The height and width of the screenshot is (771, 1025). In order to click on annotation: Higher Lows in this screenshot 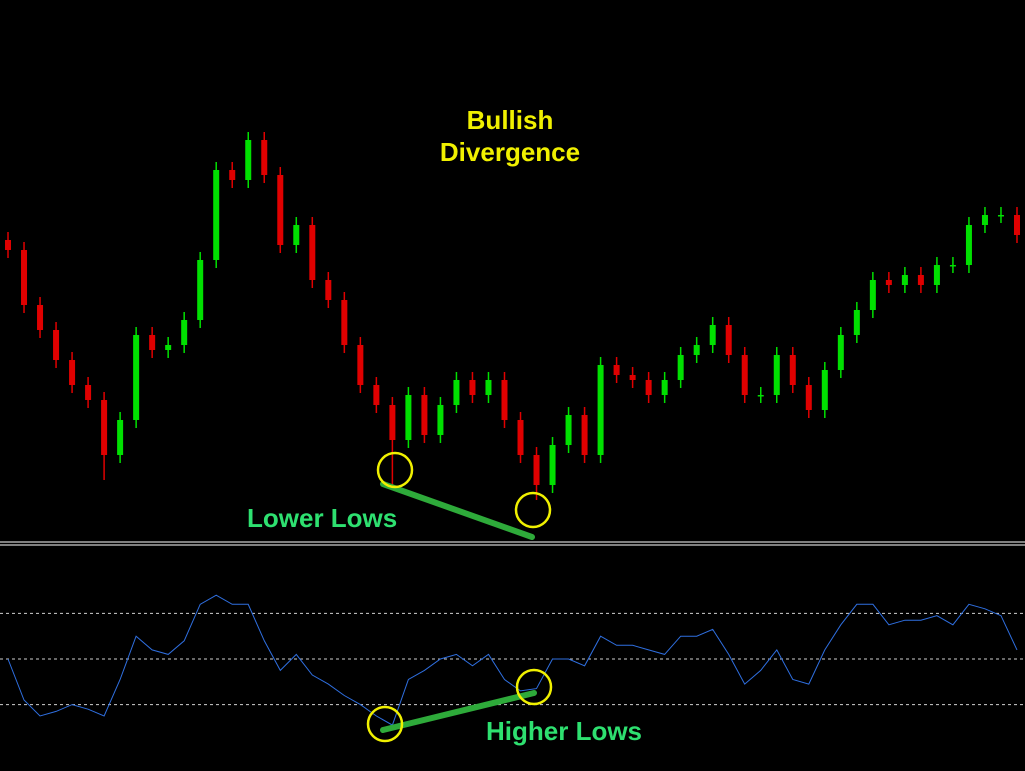, I will do `click(564, 731)`.